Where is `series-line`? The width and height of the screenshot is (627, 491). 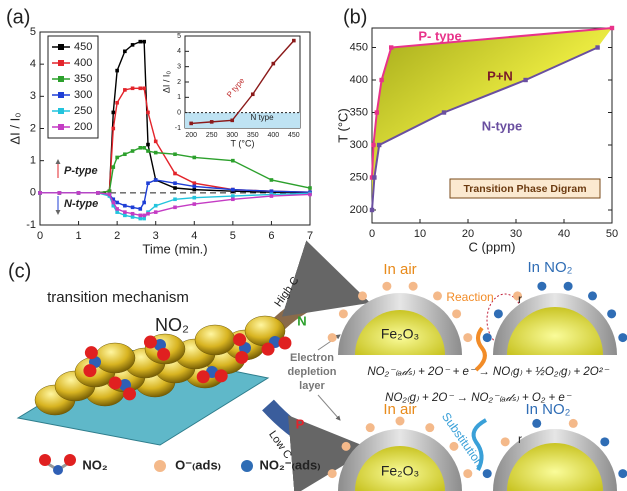
series-line is located at coordinates (243, 82).